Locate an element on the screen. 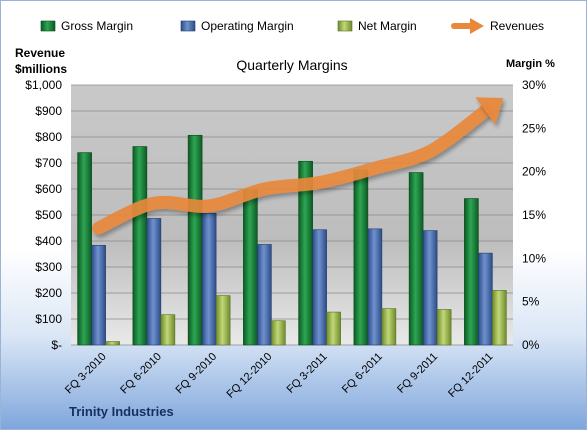 This screenshot has height=430, width=587. x-tick-label: FQ 6-2010 is located at coordinates (141, 374).